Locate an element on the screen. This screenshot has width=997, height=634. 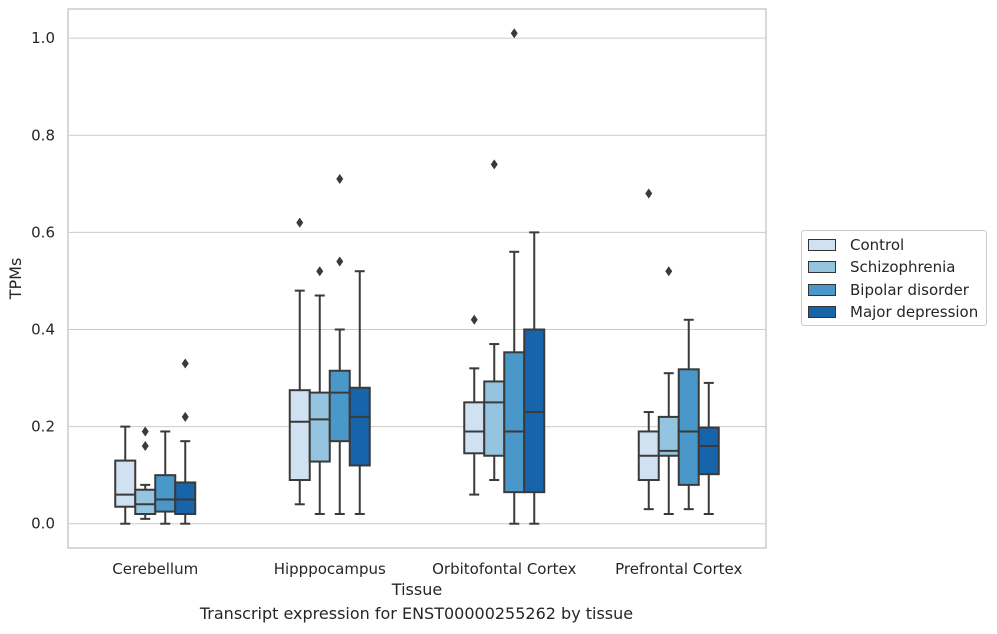
x-tick-label: Prefrontal Cortex is located at coordinates (678, 569).